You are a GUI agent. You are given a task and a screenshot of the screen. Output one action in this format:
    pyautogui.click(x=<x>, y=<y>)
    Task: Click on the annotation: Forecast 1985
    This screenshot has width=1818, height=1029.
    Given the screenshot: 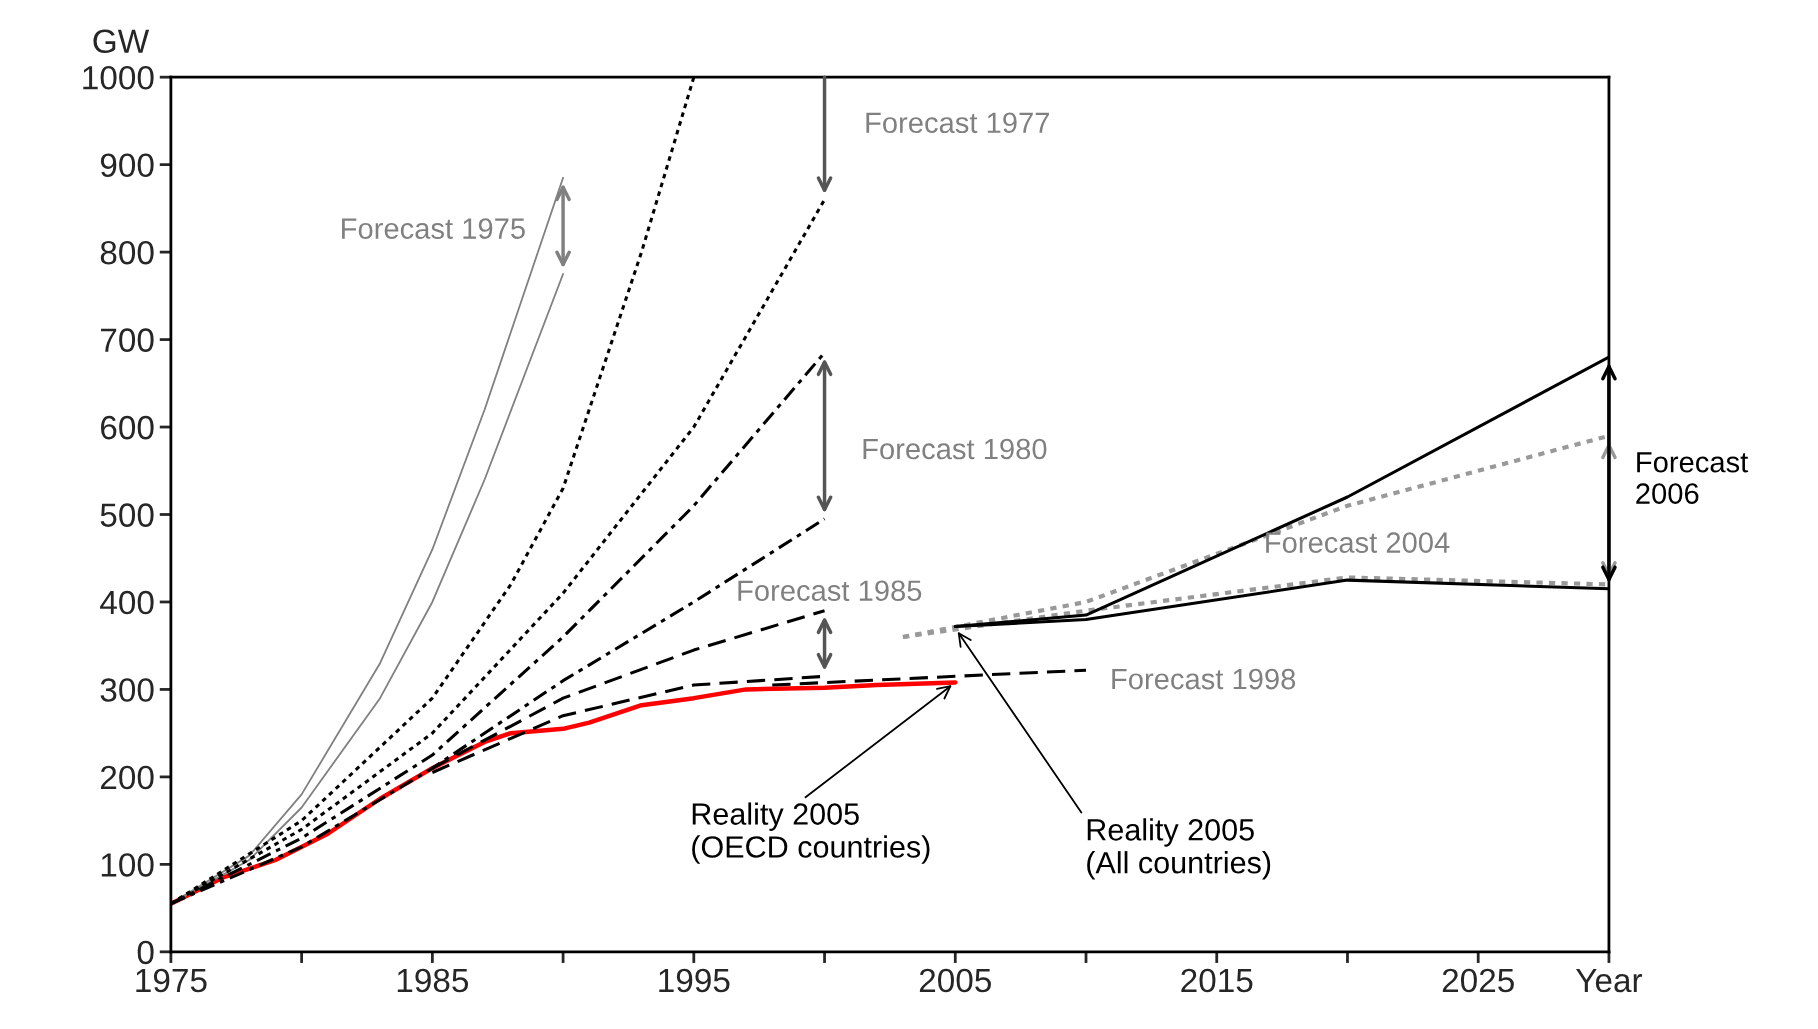 What is the action you would take?
    pyautogui.click(x=830, y=591)
    